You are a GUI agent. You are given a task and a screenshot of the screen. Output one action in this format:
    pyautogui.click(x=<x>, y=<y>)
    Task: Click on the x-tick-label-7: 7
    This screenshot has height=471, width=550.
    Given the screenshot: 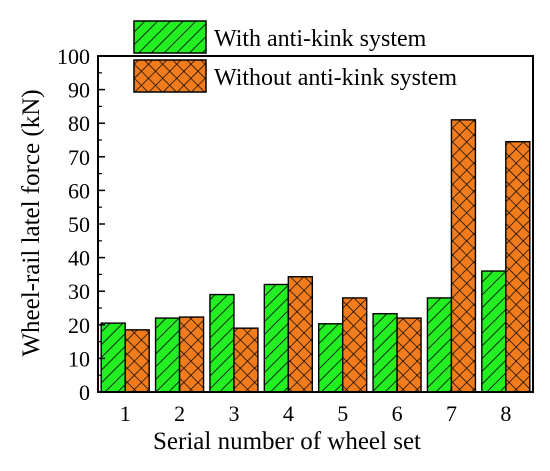 What is the action you would take?
    pyautogui.click(x=451, y=413)
    